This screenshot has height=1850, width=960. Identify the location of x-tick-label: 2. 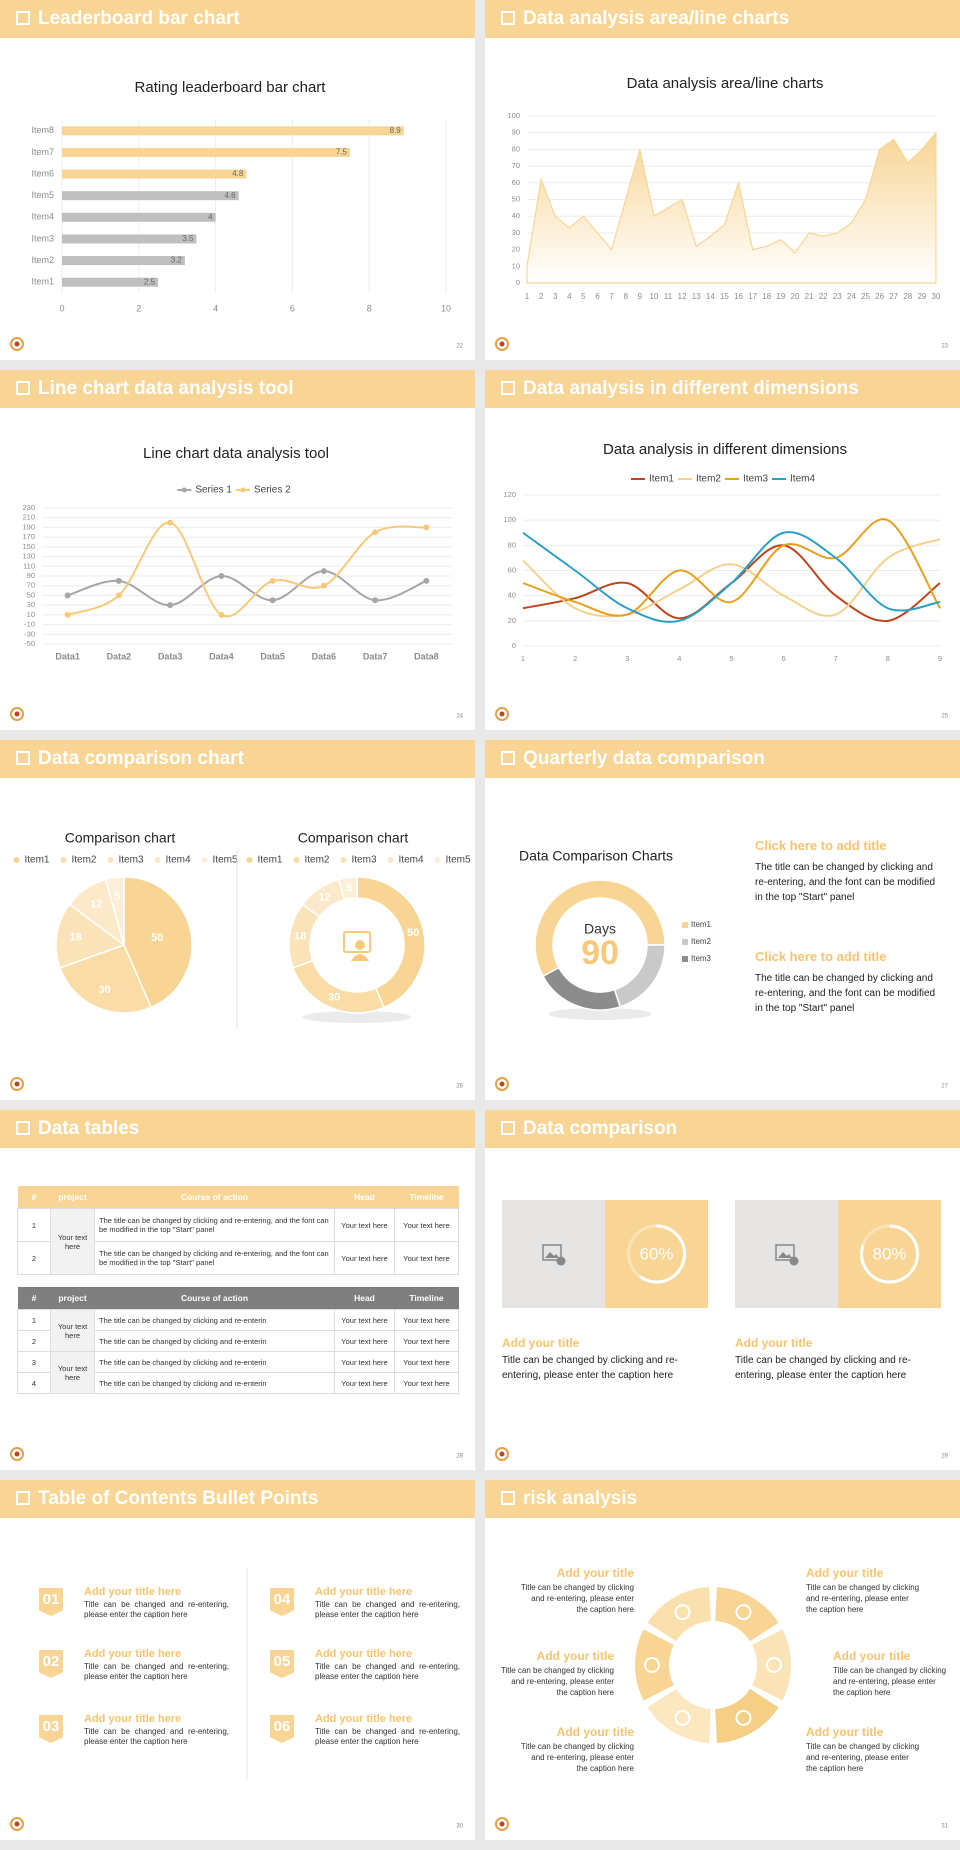
(138, 308).